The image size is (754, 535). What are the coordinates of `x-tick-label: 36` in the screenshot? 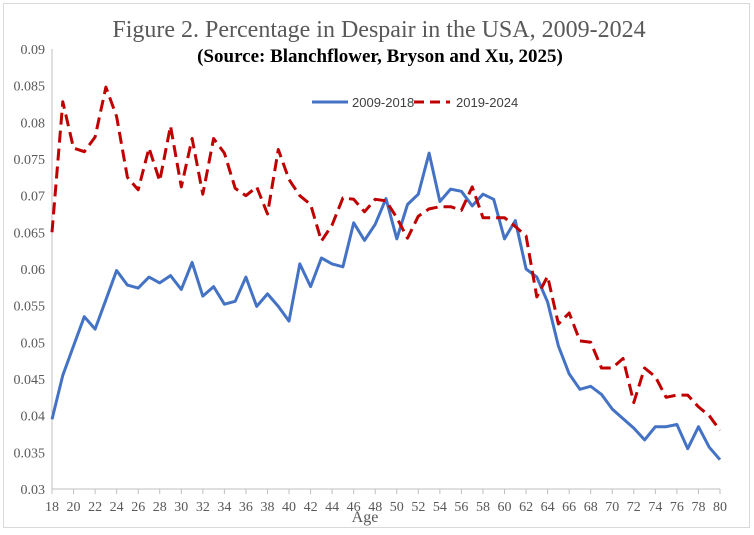 It's located at (246, 507).